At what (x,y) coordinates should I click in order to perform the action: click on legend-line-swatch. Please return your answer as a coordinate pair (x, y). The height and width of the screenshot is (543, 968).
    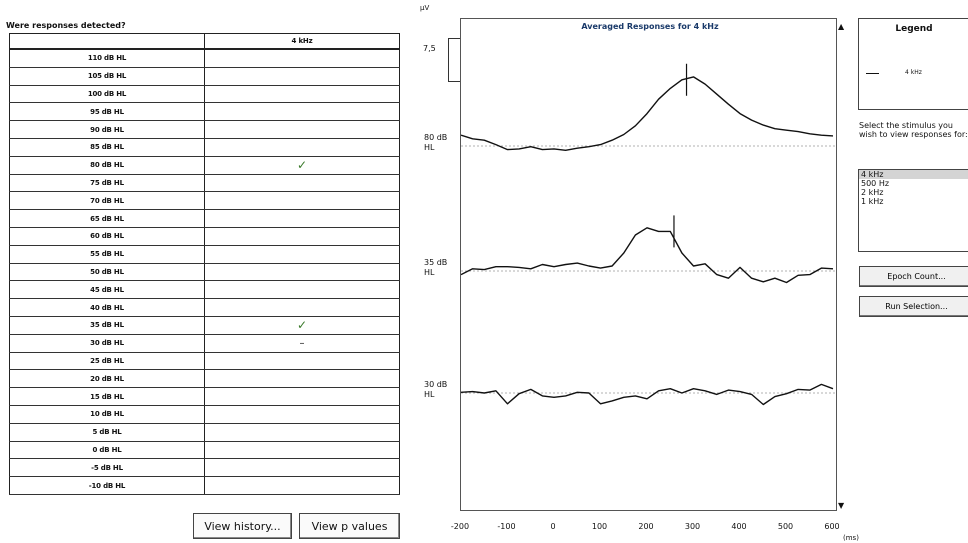
    Looking at the image, I should click on (872, 73).